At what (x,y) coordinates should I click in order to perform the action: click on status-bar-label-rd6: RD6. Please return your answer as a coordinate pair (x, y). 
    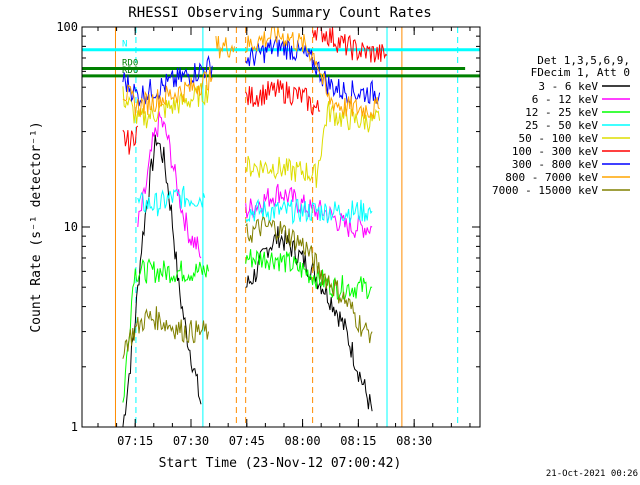
    Looking at the image, I should click on (130, 71).